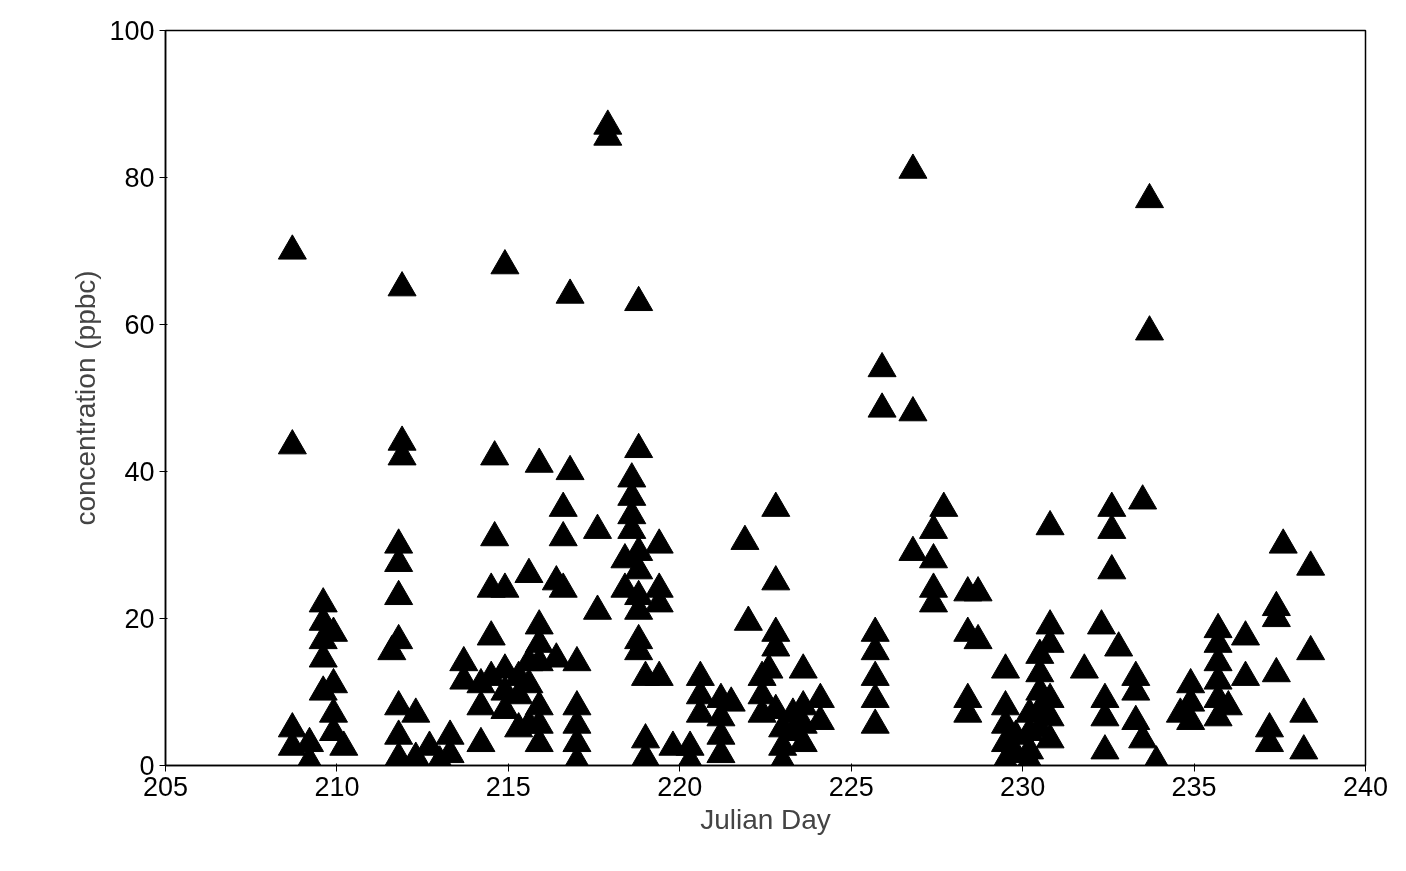 The height and width of the screenshot is (871, 1406). I want to click on y-tick-label: 20, so click(139, 619).